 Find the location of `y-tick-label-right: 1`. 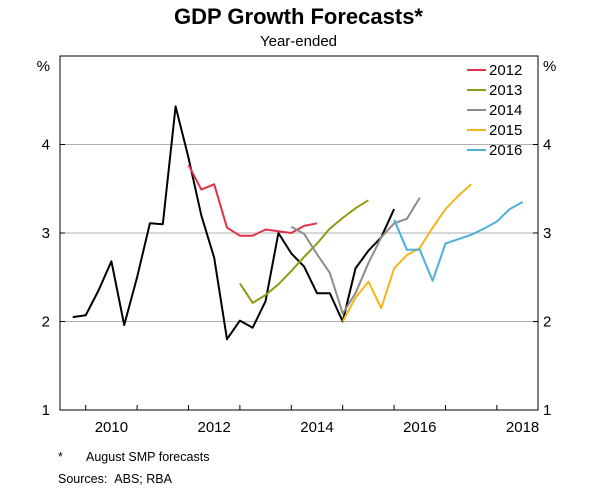

y-tick-label-right: 1 is located at coordinates (547, 410).